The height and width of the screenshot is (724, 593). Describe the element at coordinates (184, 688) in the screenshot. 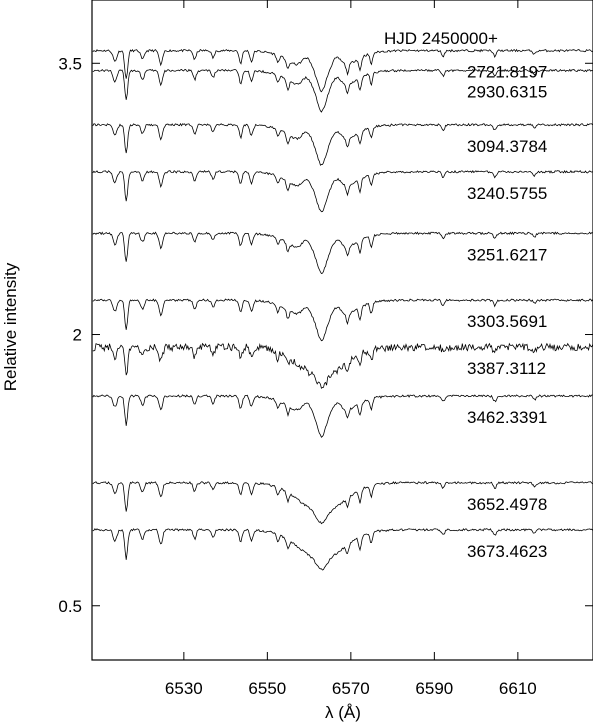

I see `x-tick-label: 6530` at that location.